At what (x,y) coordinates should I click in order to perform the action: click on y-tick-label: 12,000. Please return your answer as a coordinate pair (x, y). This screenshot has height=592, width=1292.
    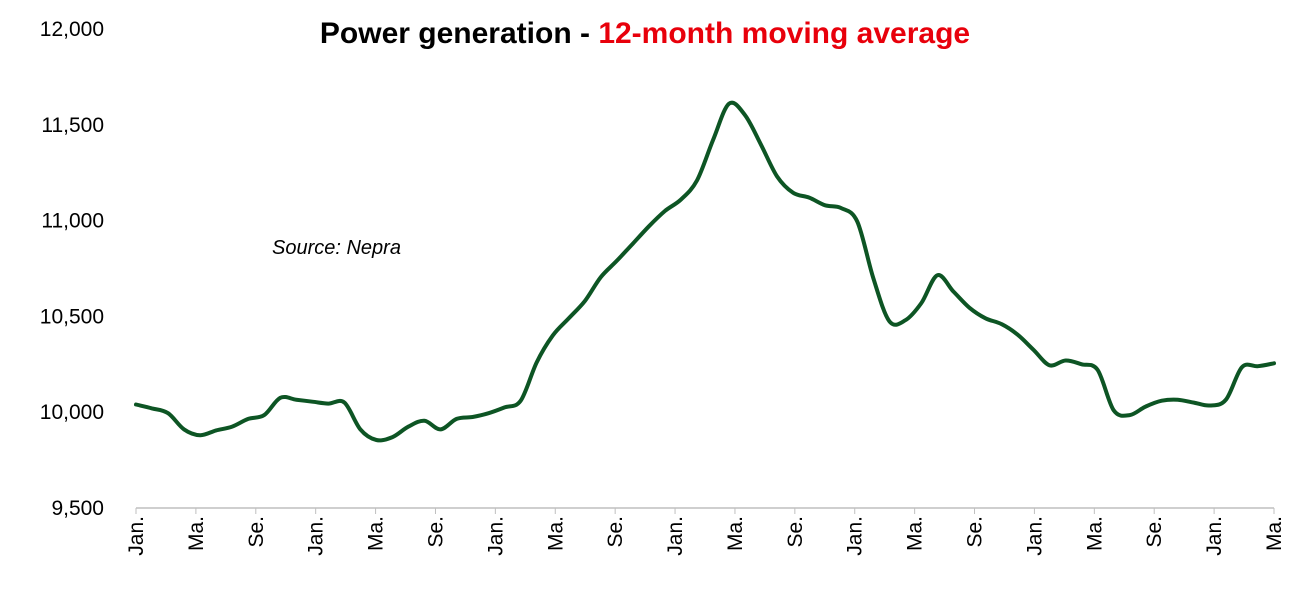
    Looking at the image, I should click on (72, 29).